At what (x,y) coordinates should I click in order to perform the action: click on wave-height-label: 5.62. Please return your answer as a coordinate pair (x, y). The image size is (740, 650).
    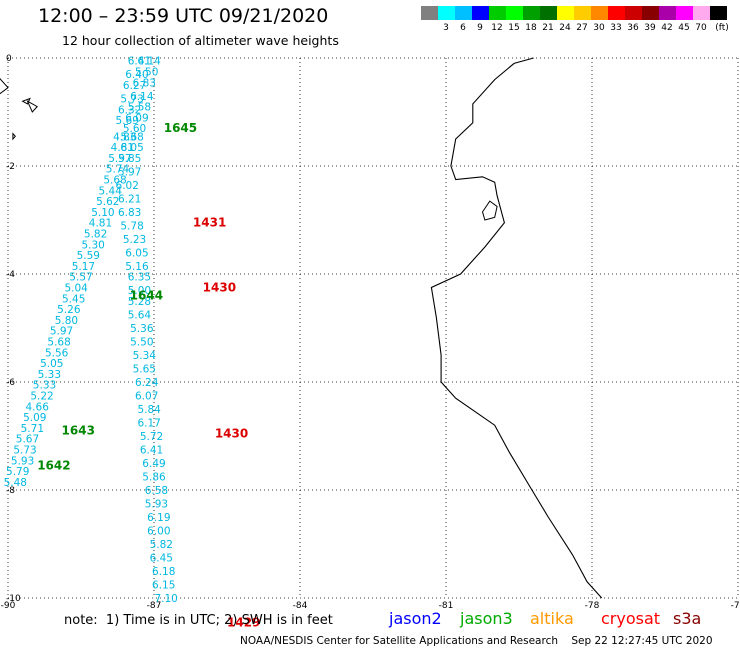
    Looking at the image, I should click on (107, 202).